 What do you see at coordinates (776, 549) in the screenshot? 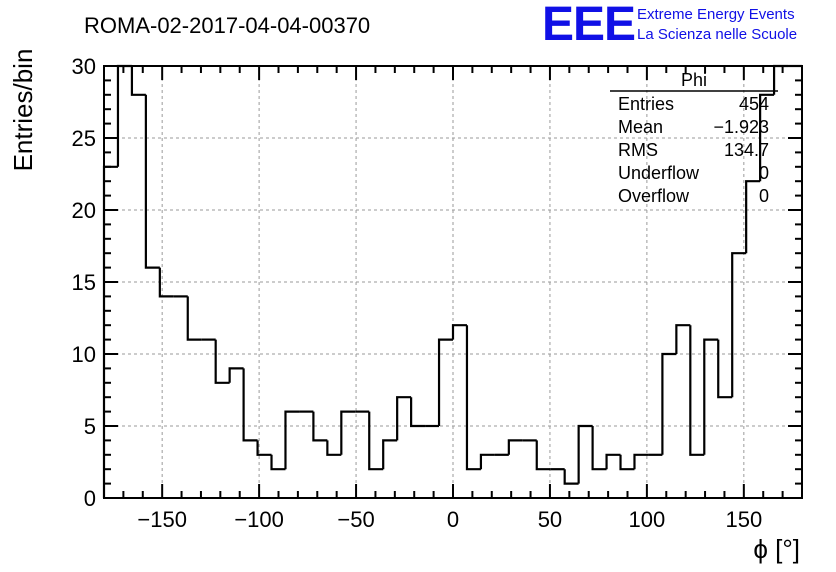
I see `x-axis-title: ϕ [°]` at bounding box center [776, 549].